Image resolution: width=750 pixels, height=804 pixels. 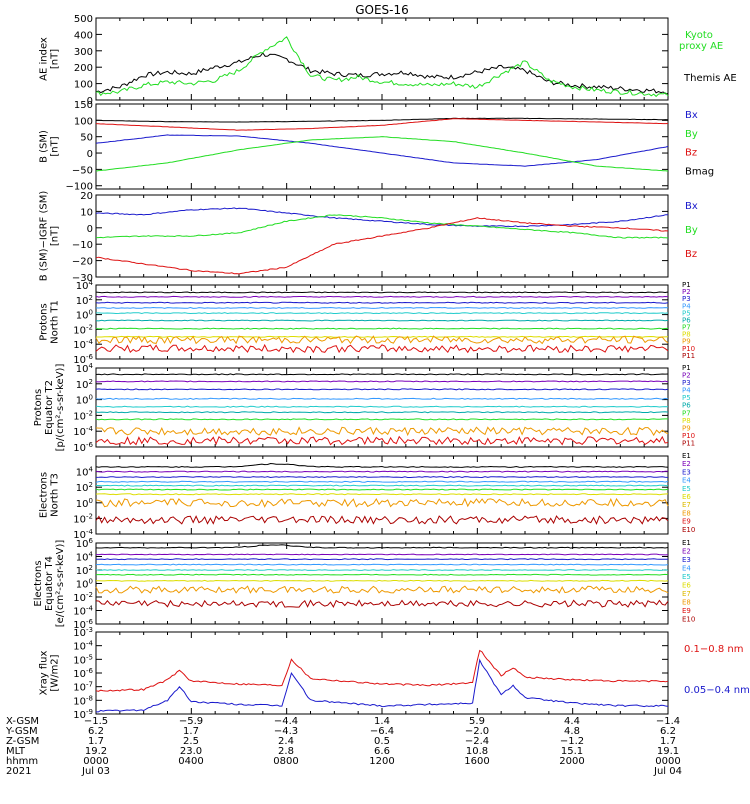 I want to click on footer-cell: −1.4, so click(x=668, y=721).